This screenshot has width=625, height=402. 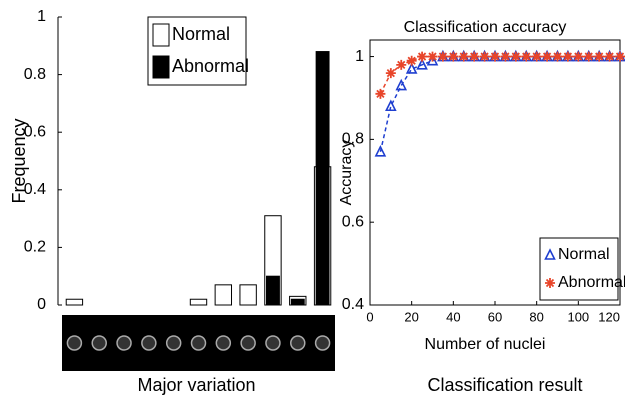 What do you see at coordinates (196, 385) in the screenshot?
I see `caption: Major variation` at bounding box center [196, 385].